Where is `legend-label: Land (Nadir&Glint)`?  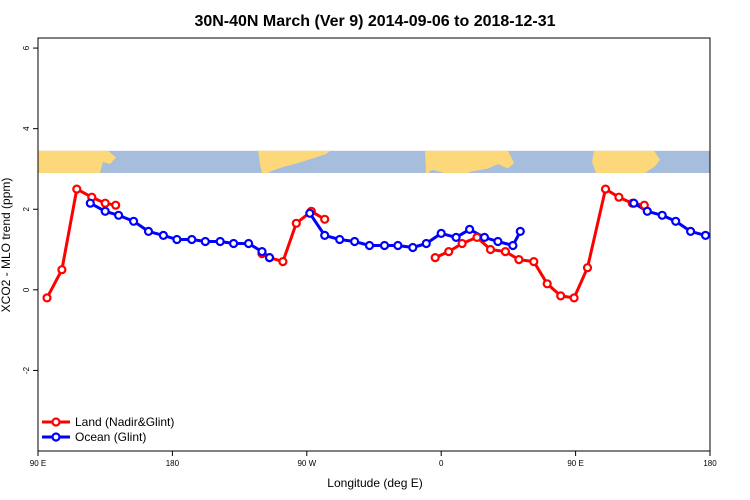
legend-label: Land (Nadir&Glint) is located at coordinates (124, 422).